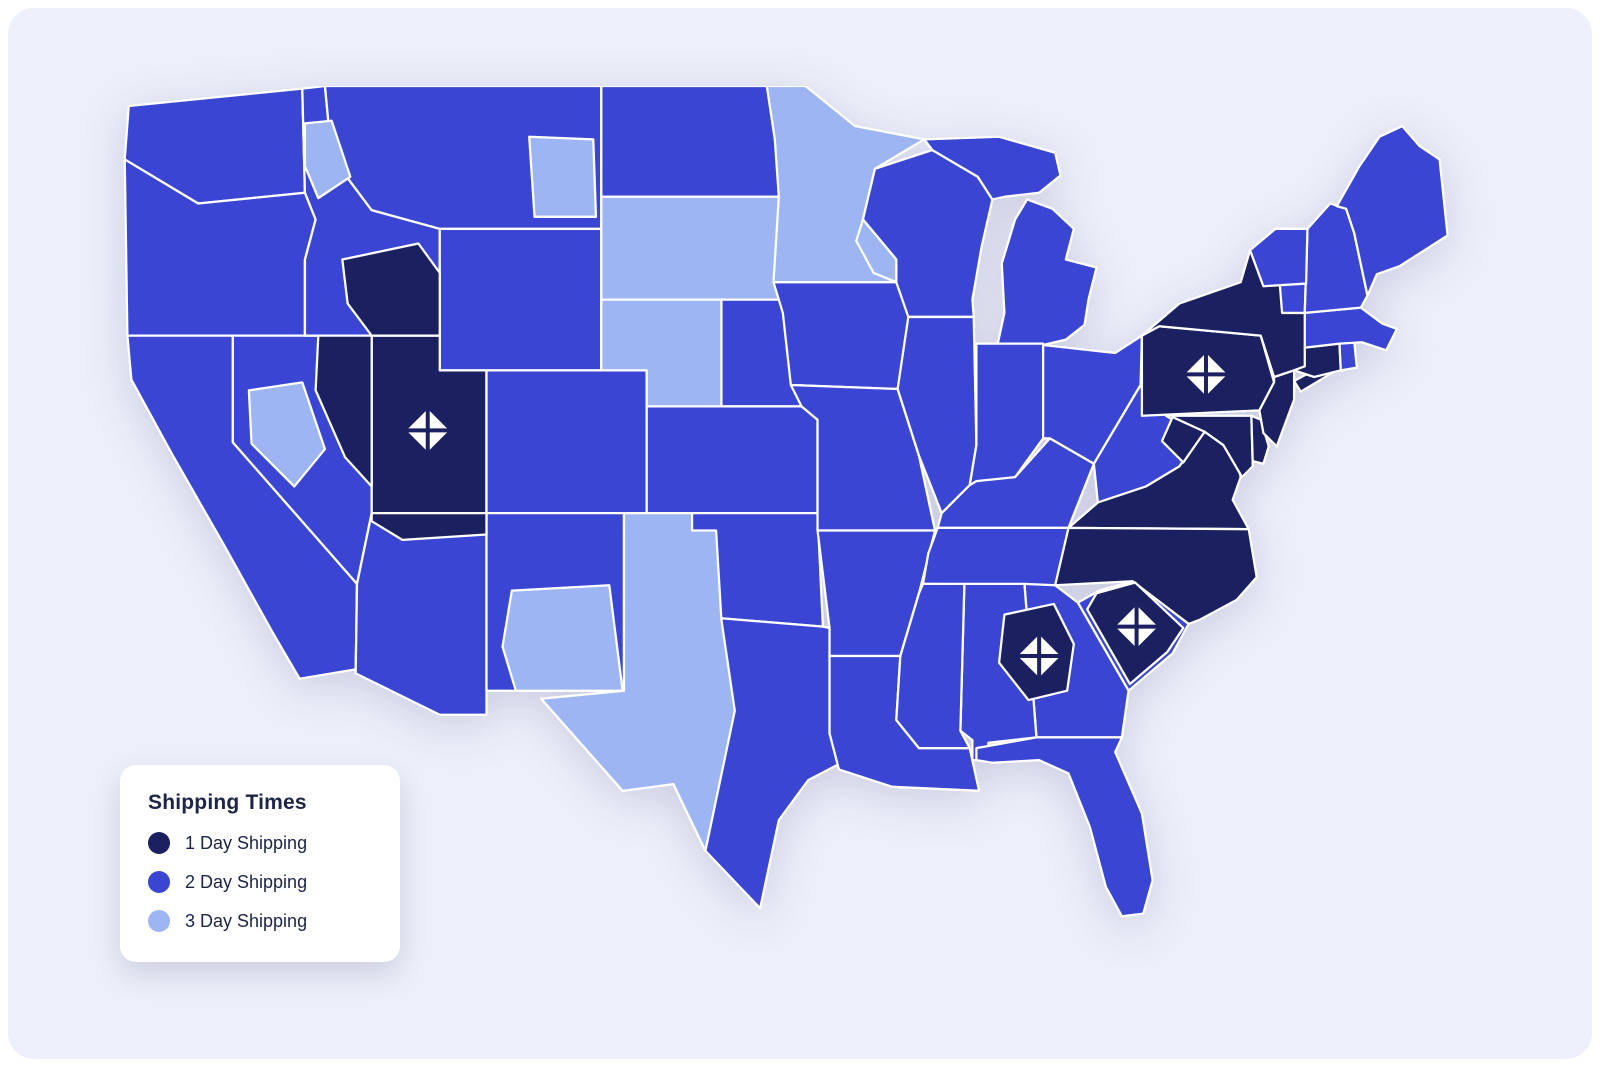 This screenshot has height=1067, width=1600. What do you see at coordinates (1392, 210) in the screenshot?
I see `region-maine` at bounding box center [1392, 210].